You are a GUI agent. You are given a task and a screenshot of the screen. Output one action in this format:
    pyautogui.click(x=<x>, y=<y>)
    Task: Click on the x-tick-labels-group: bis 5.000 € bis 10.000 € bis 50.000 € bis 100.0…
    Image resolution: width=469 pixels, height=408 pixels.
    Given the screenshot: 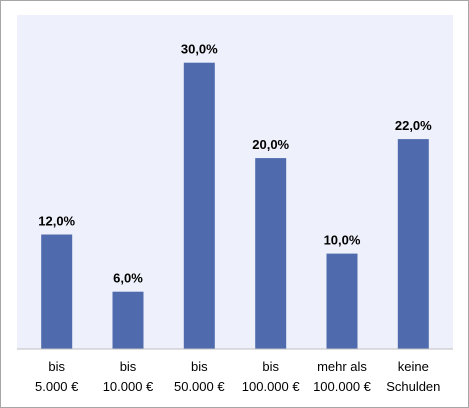 What is the action you would take?
    pyautogui.click(x=237, y=376)
    